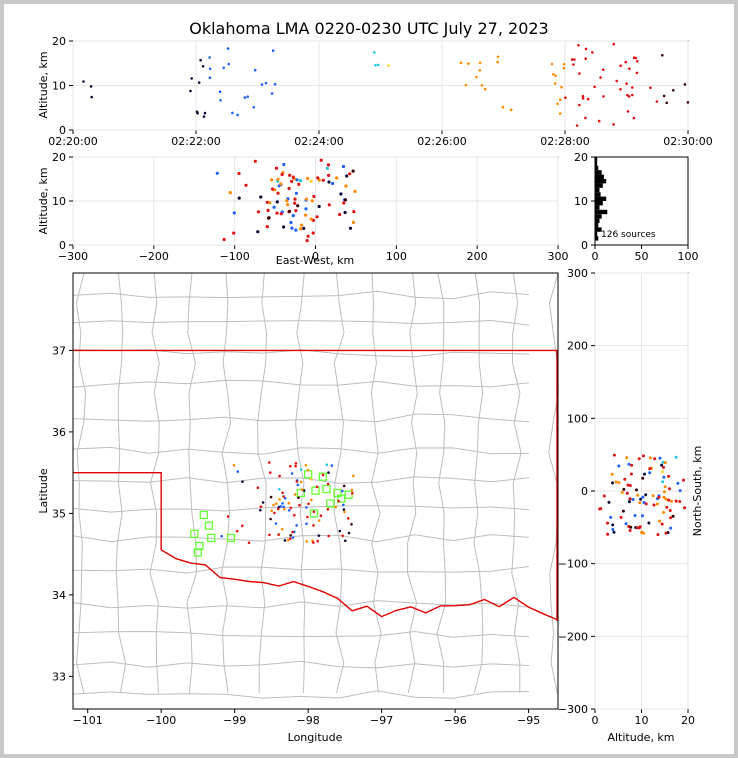 This screenshot has height=758, width=738. What do you see at coordinates (154, 256) in the screenshot?
I see `ew-altitude-xtick-label: −200` at bounding box center [154, 256].